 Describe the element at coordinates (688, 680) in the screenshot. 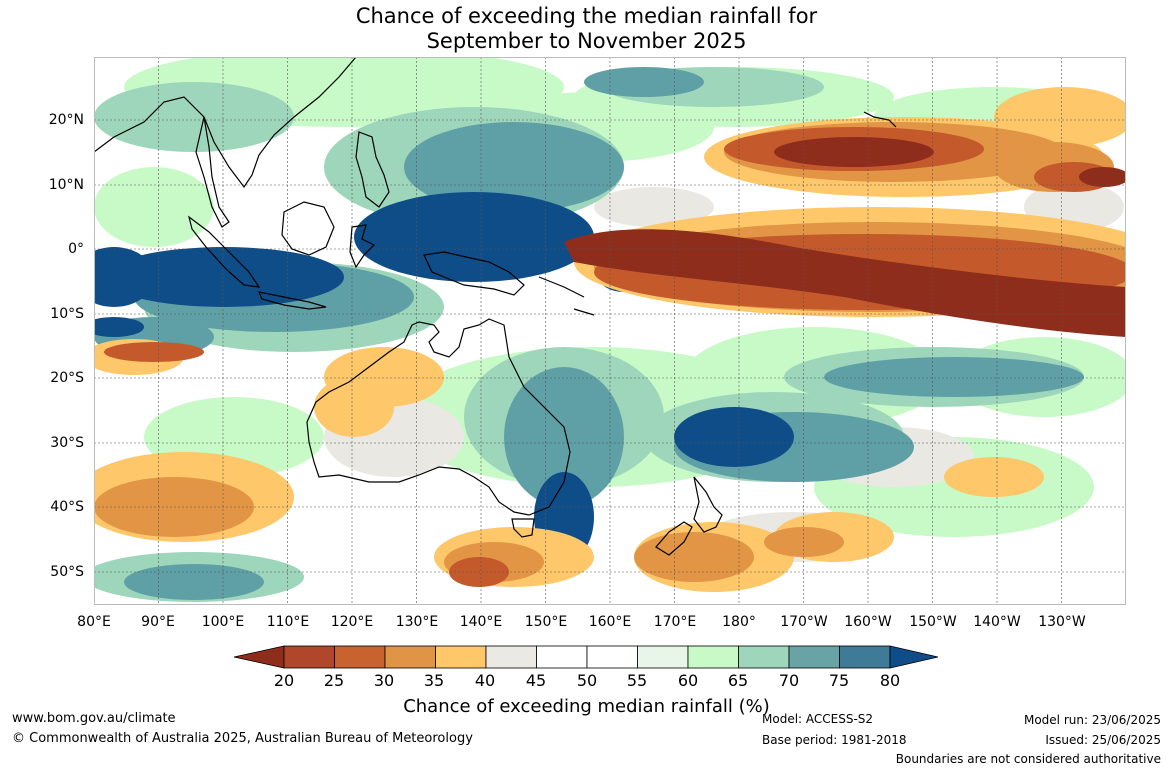

I see `colorbar-label: 60` at that location.